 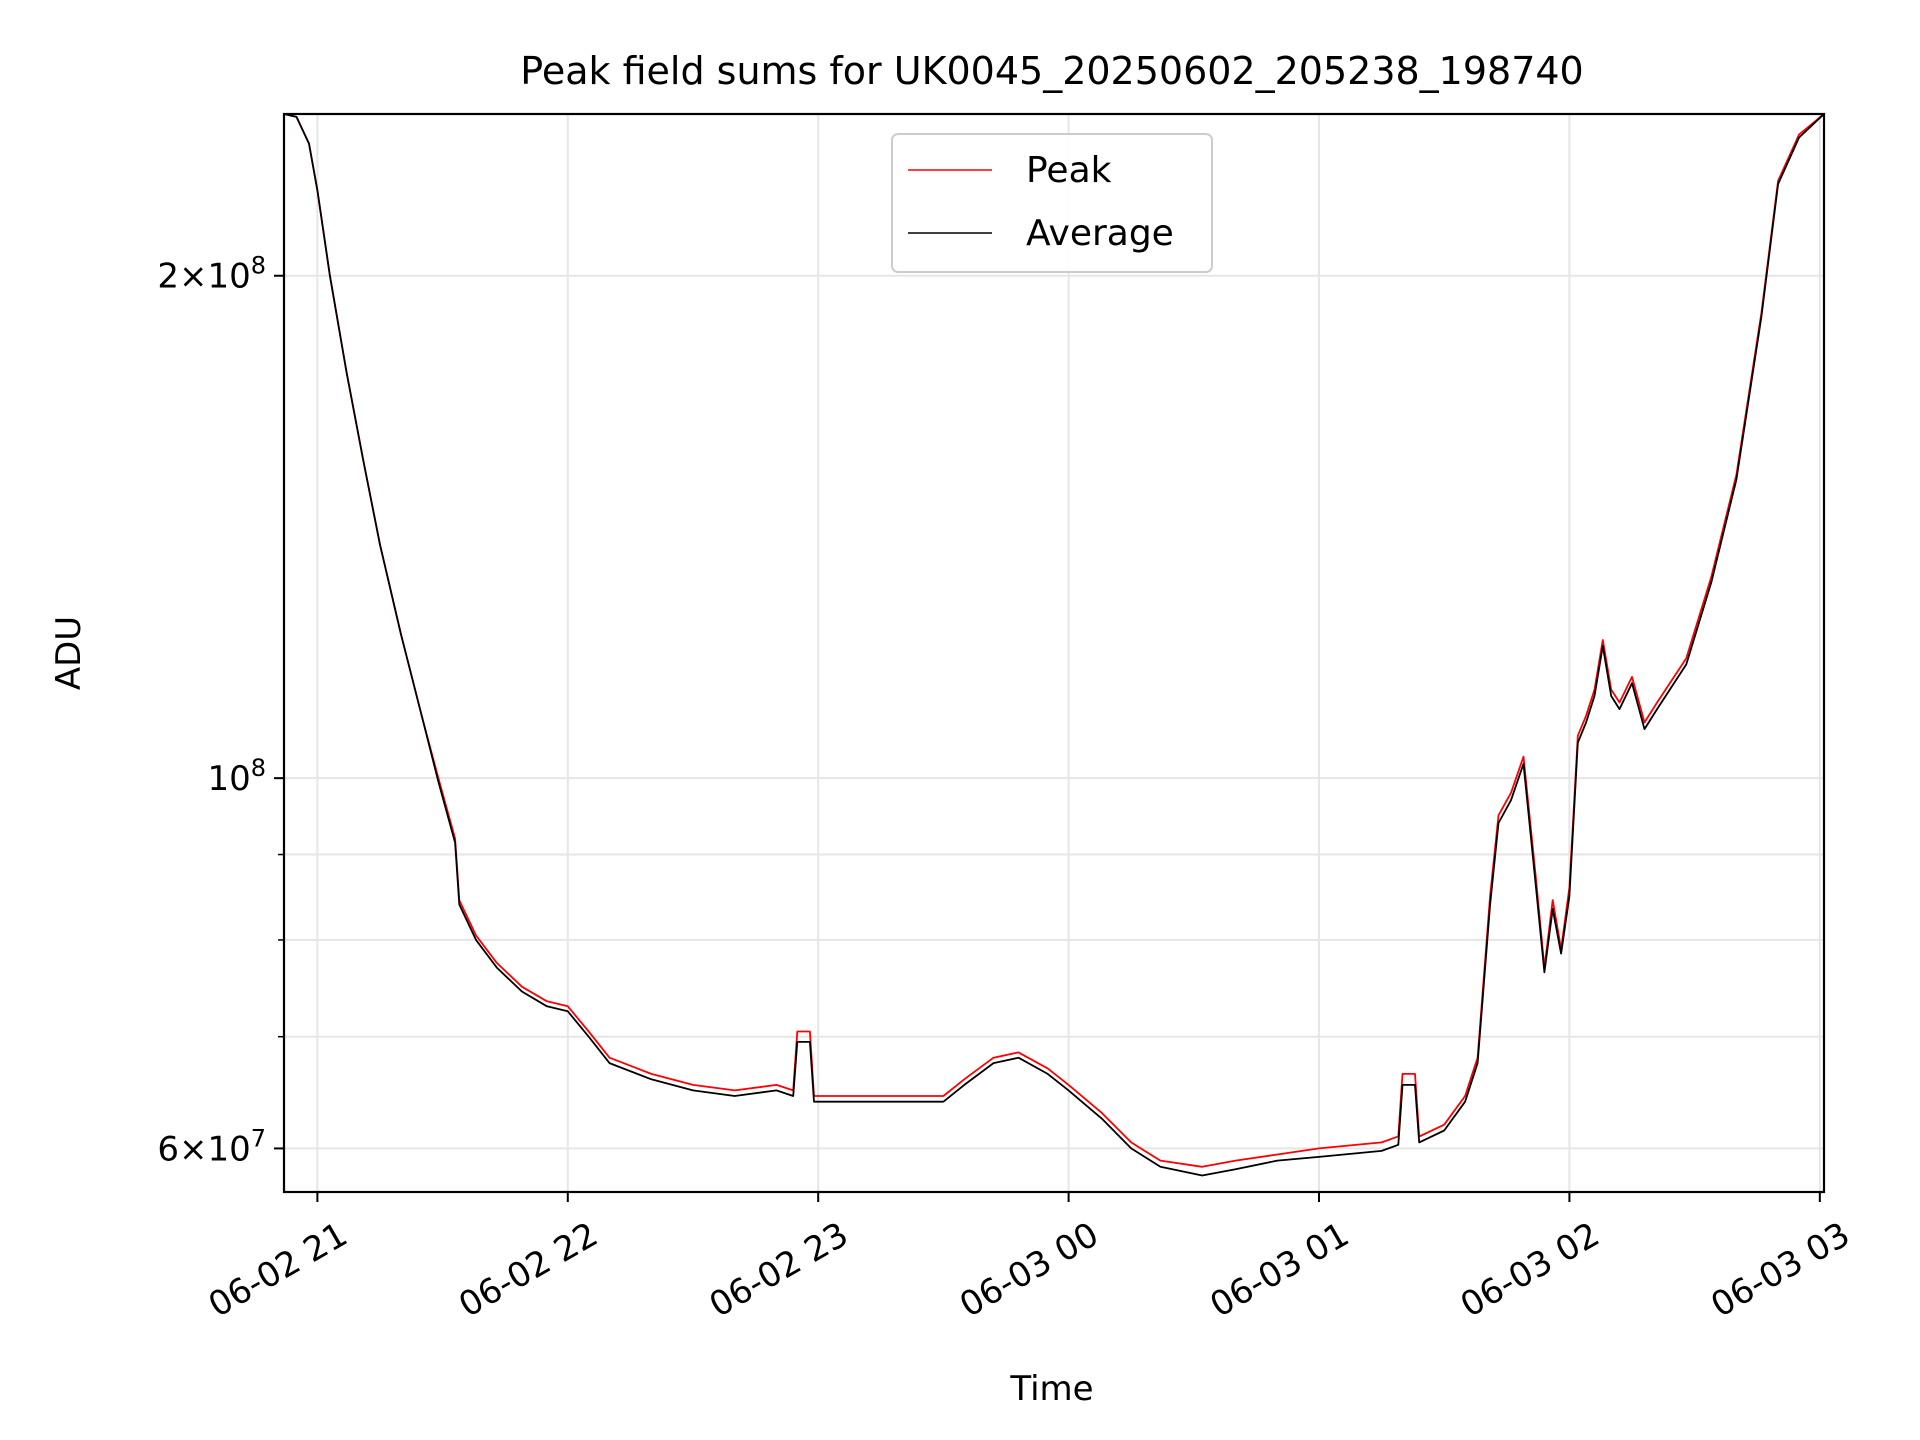 What do you see at coordinates (1051, 1389) in the screenshot?
I see `x-axis-label: Time` at bounding box center [1051, 1389].